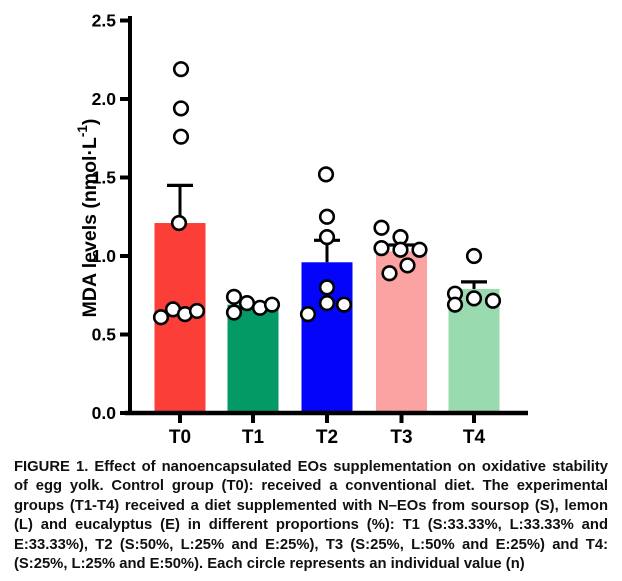 The image size is (622, 581). Describe the element at coordinates (104, 413) in the screenshot. I see `y-tick-label: 0.0` at that location.